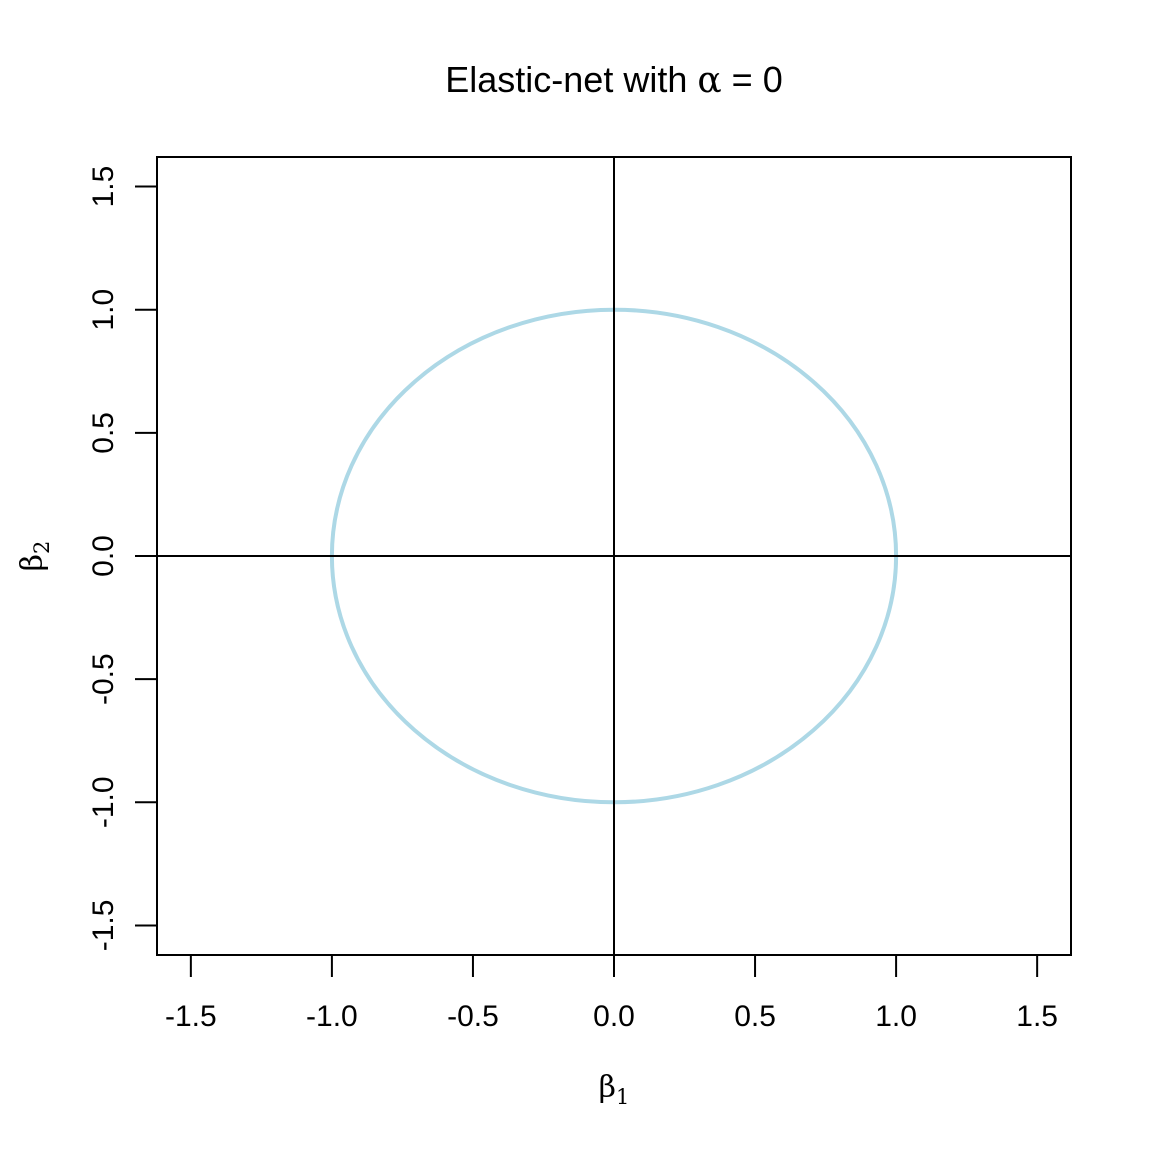  I want to click on x-tick-label: -1.0, so click(332, 1016).